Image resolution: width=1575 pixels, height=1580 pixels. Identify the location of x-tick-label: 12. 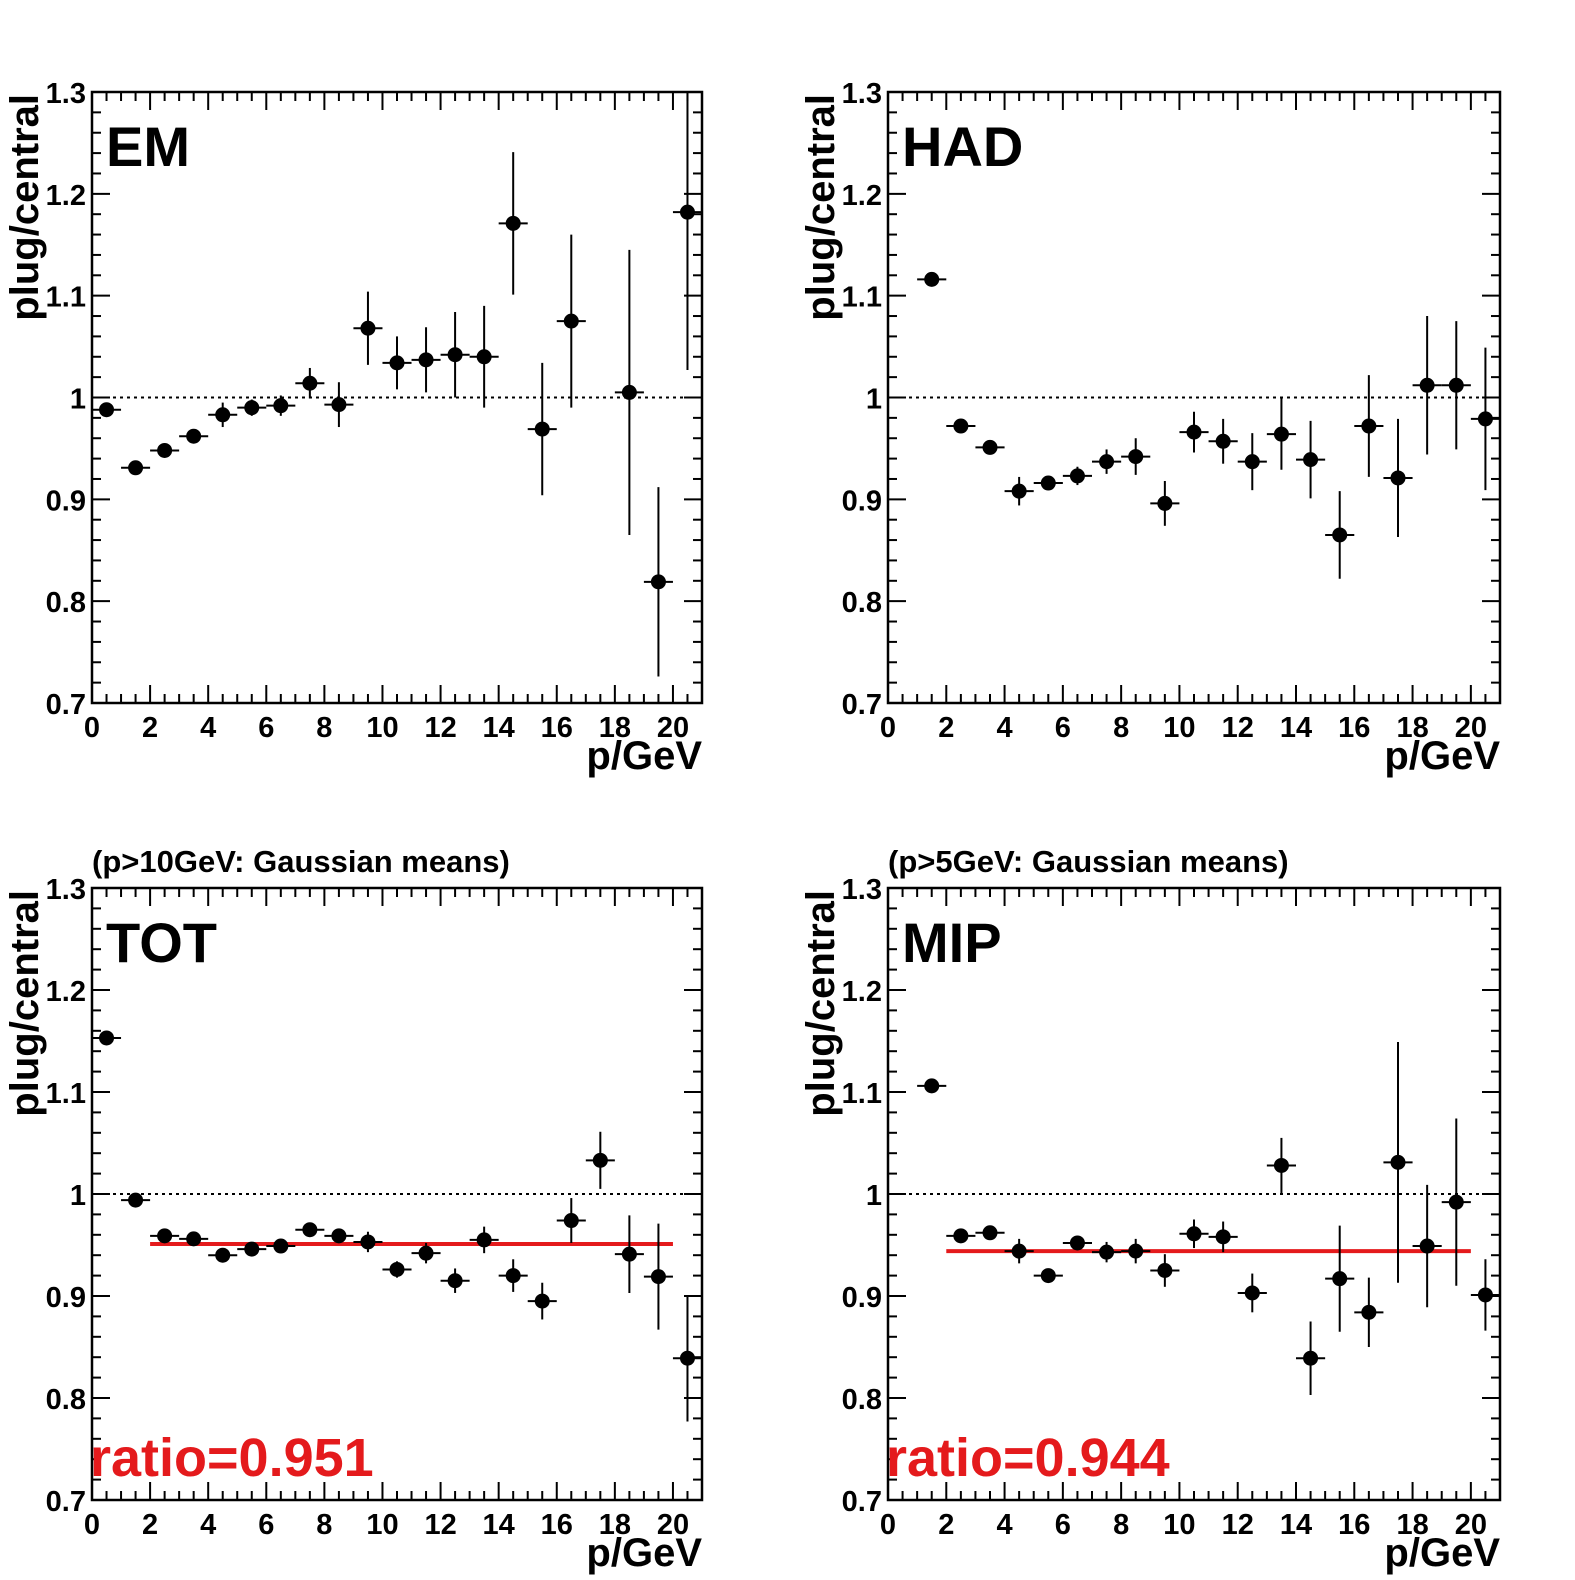
(1238, 1525).